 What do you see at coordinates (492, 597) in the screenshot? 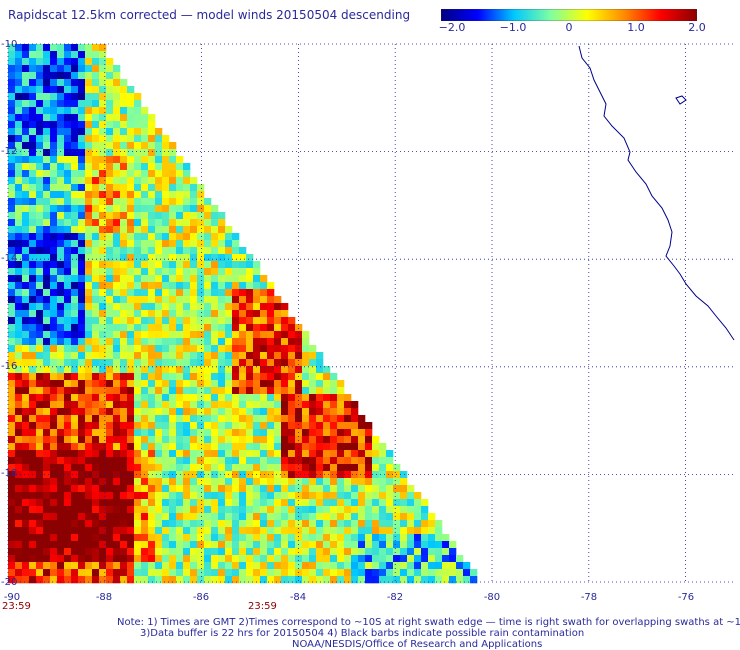
I see `lon-label-80: -80` at bounding box center [492, 597].